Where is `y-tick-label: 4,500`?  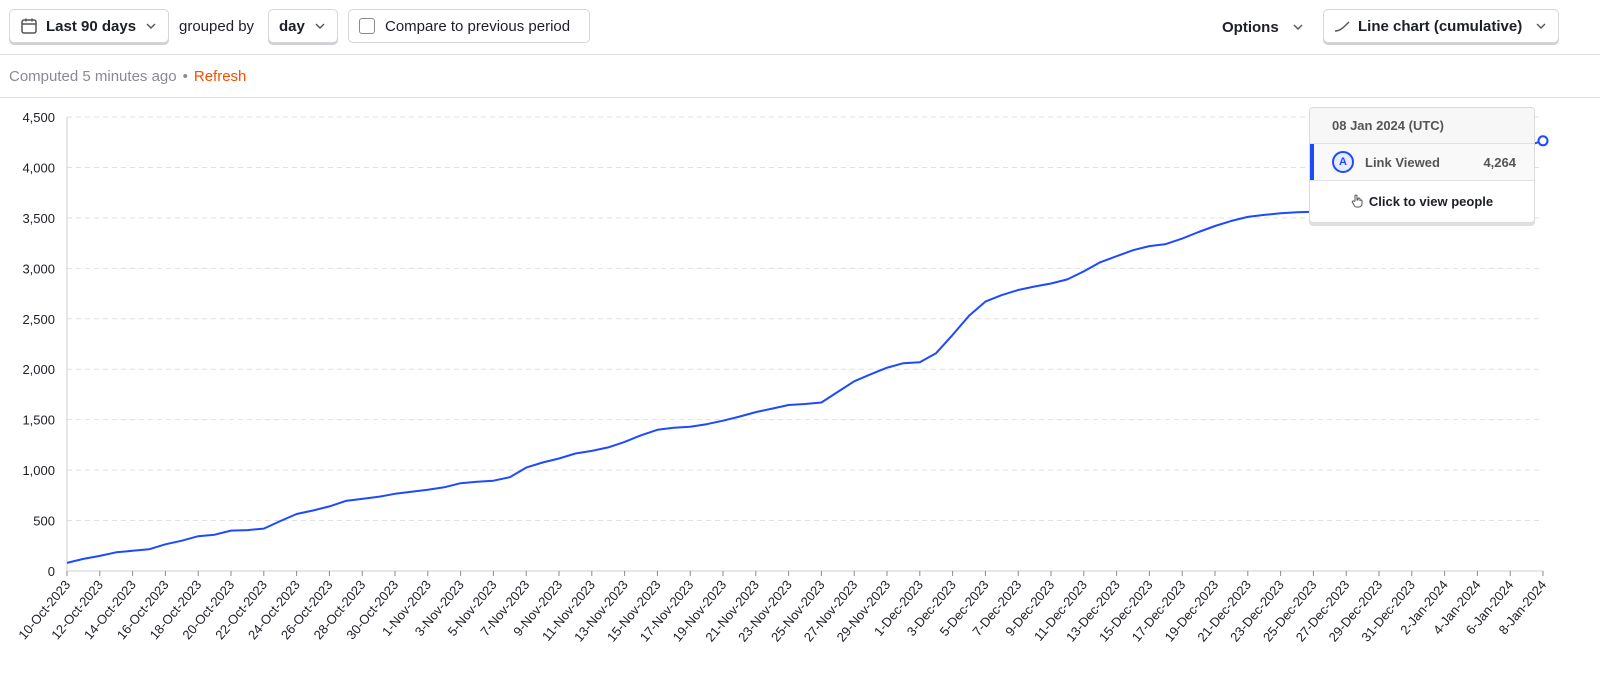 y-tick-label: 4,500 is located at coordinates (38, 117).